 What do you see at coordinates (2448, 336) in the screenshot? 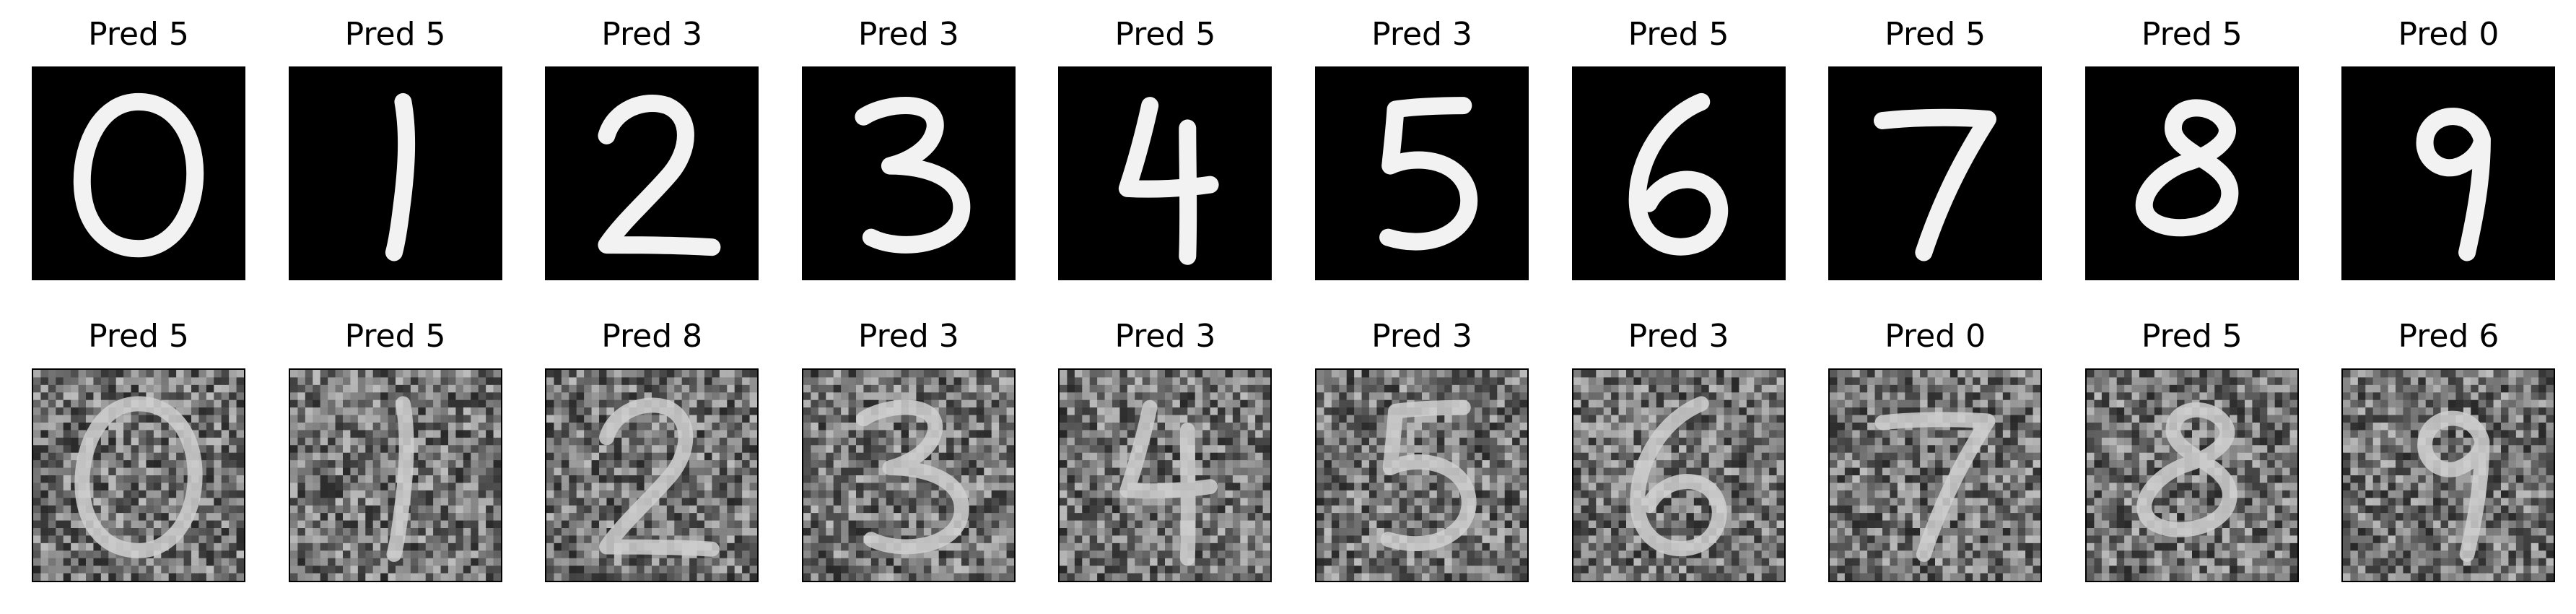
I see `panel-title: Pred 6` at bounding box center [2448, 336].